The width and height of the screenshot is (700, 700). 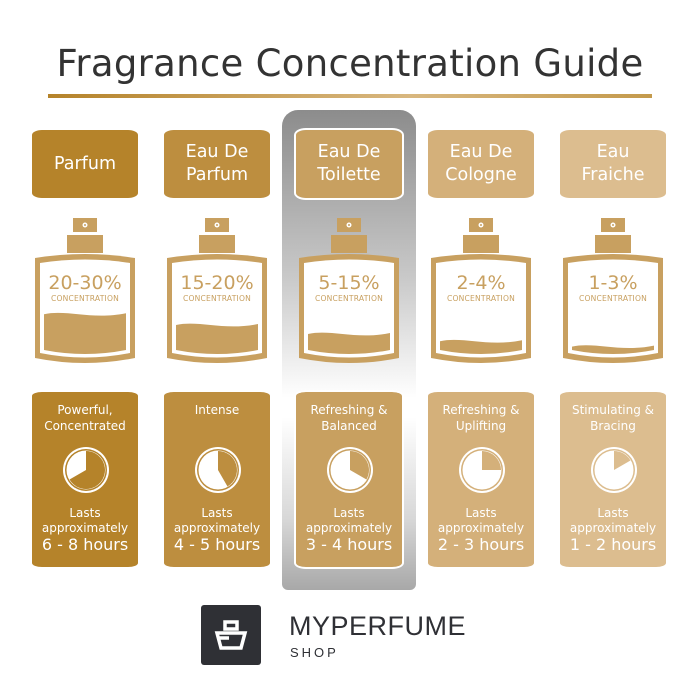 I want to click on type-name: Eau De Toilette, so click(x=349, y=163).